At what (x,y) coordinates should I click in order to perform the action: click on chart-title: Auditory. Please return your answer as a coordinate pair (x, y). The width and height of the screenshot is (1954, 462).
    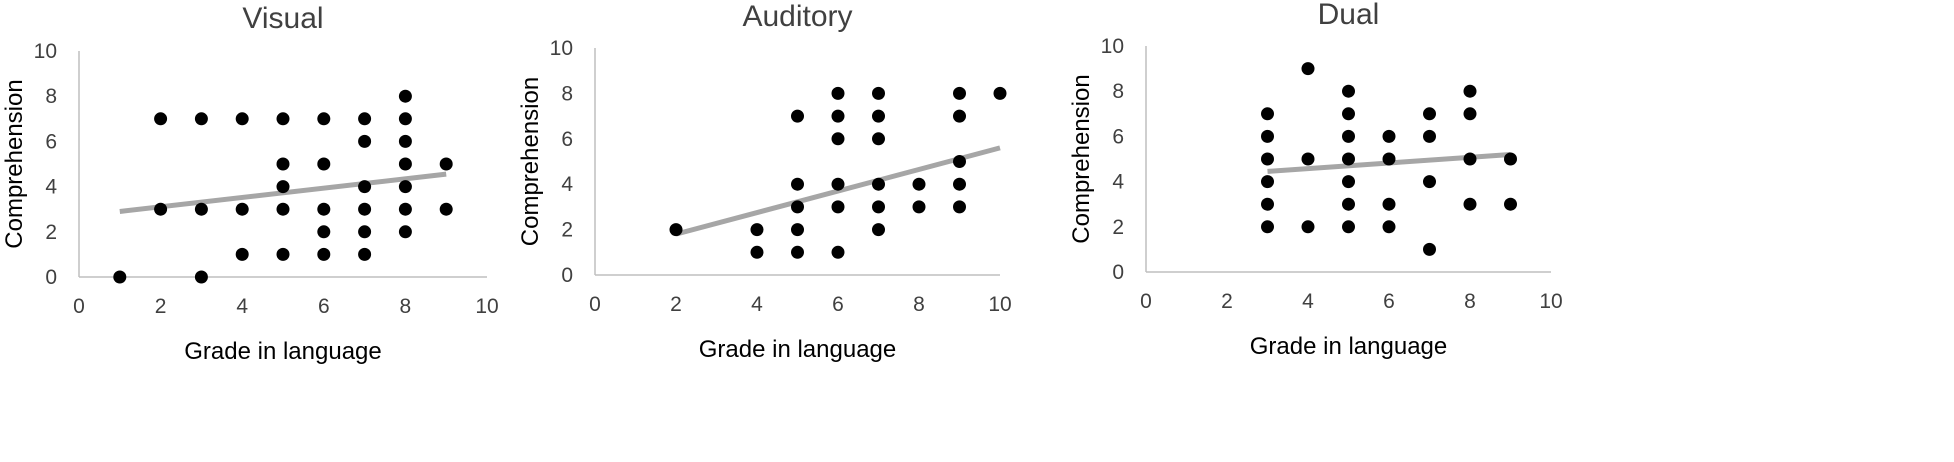
    Looking at the image, I should click on (797, 16).